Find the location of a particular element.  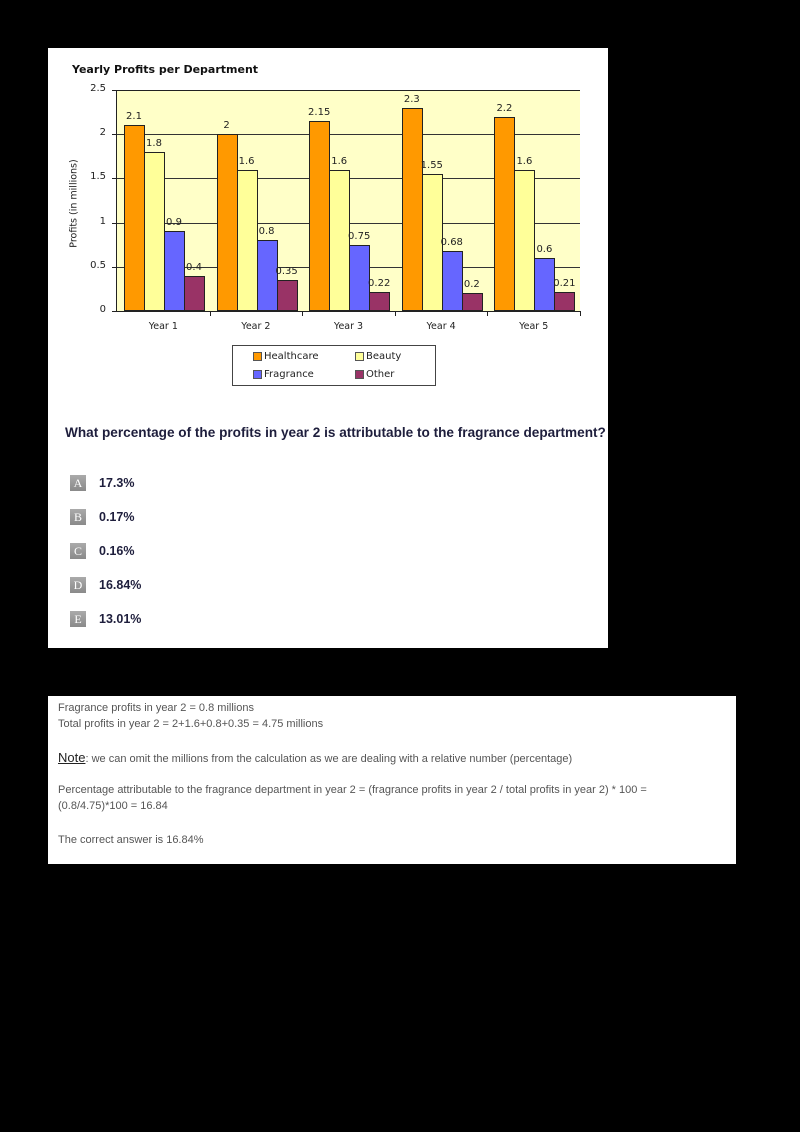

y-tick-label: 2.5 is located at coordinates (98, 88).